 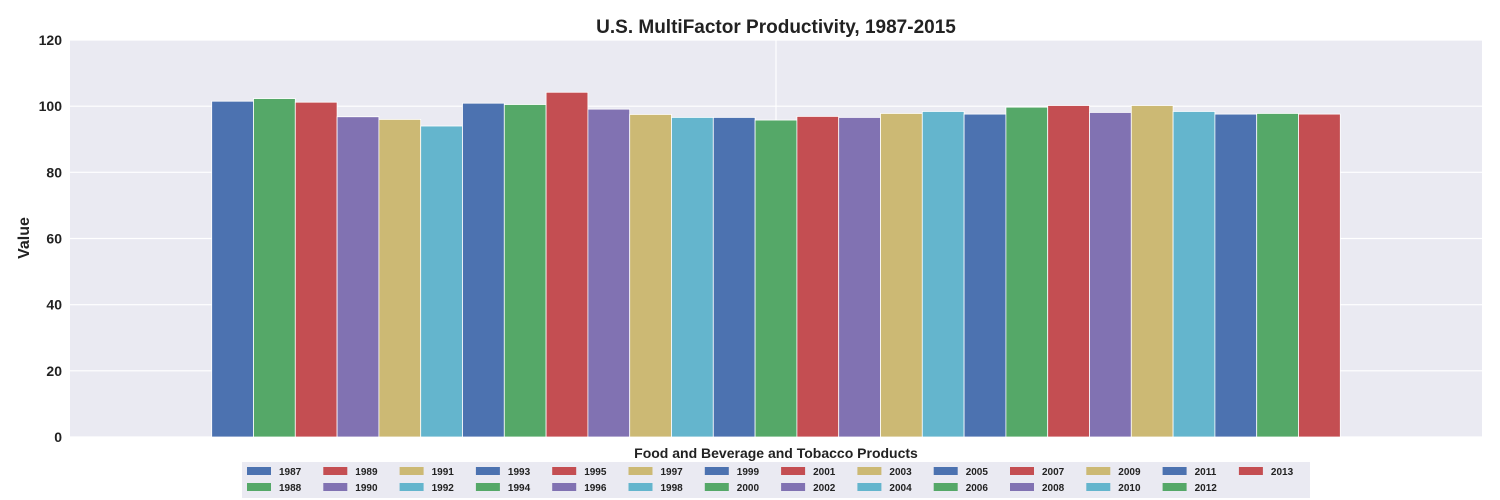 I want to click on legend-item-1990: 1990, so click(x=350, y=488).